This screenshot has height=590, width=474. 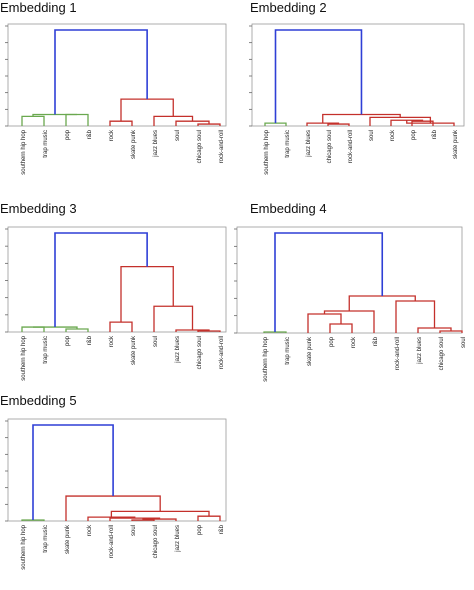 What do you see at coordinates (288, 208) in the screenshot?
I see `chart-title: Embedding 4` at bounding box center [288, 208].